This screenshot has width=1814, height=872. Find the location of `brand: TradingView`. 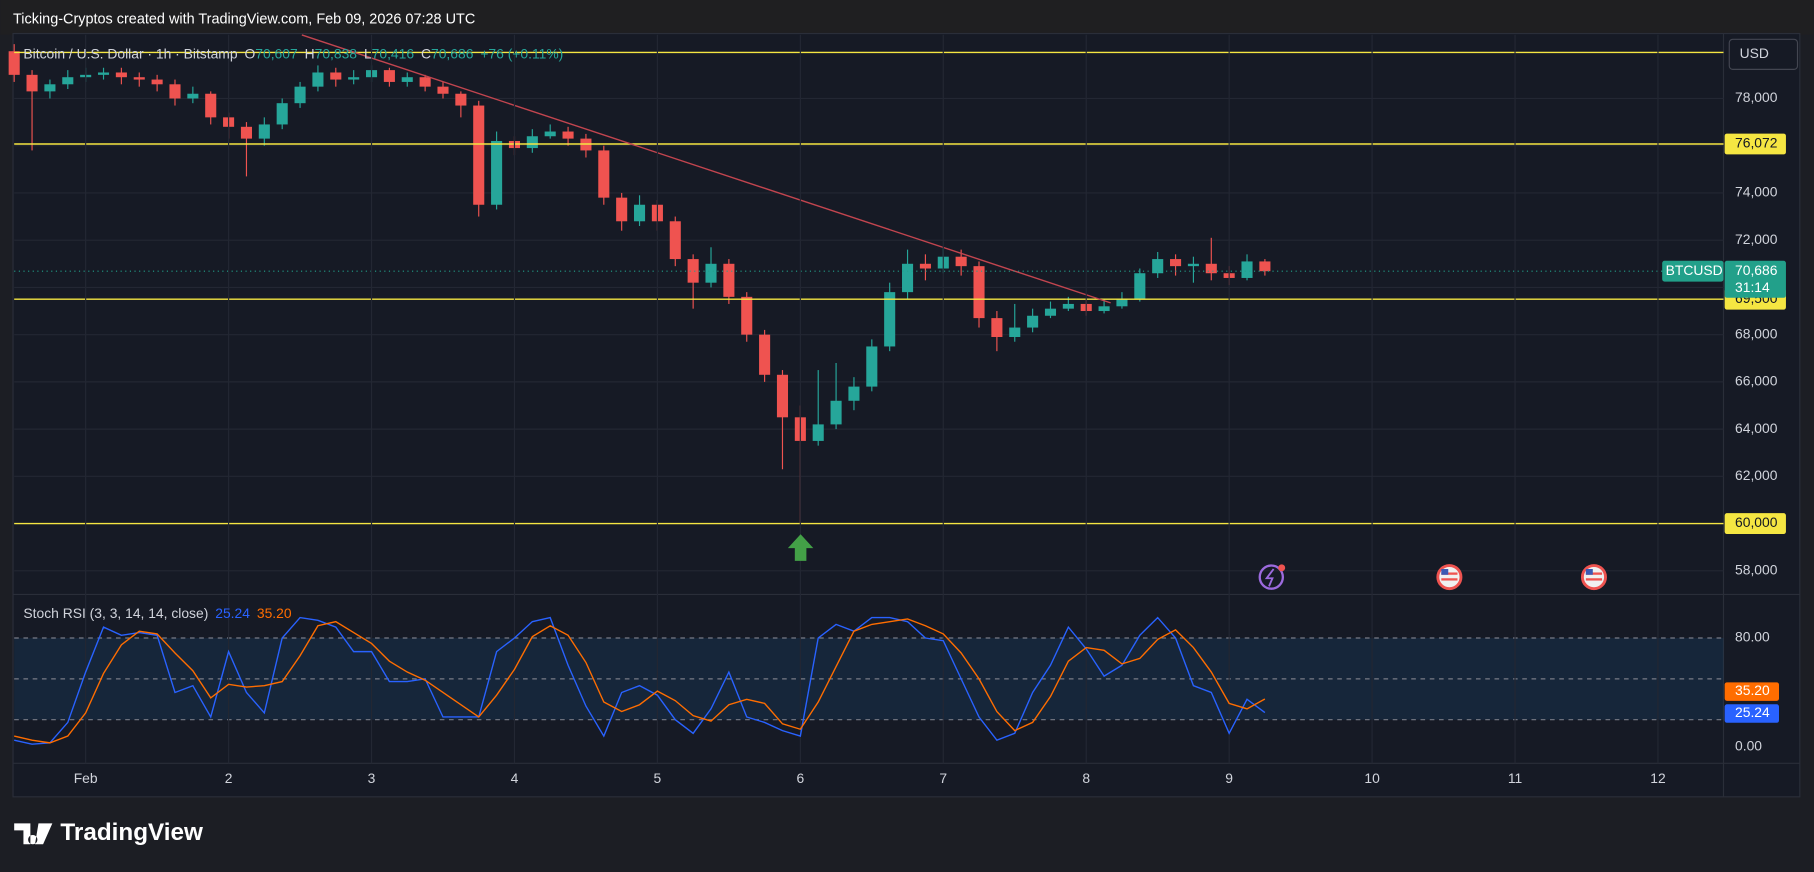

brand: TradingView is located at coordinates (131, 832).